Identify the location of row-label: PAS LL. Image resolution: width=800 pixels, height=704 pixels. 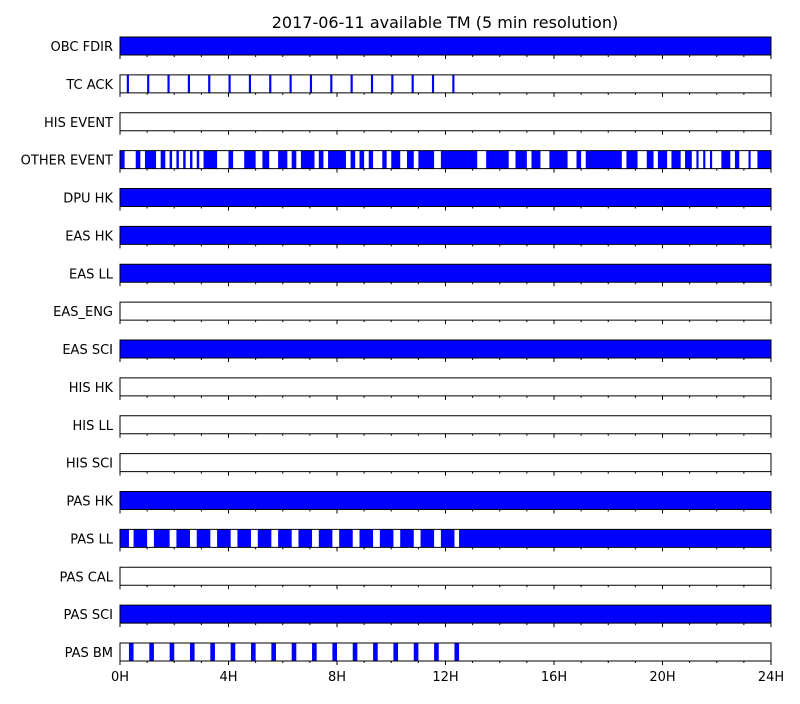
(92, 539).